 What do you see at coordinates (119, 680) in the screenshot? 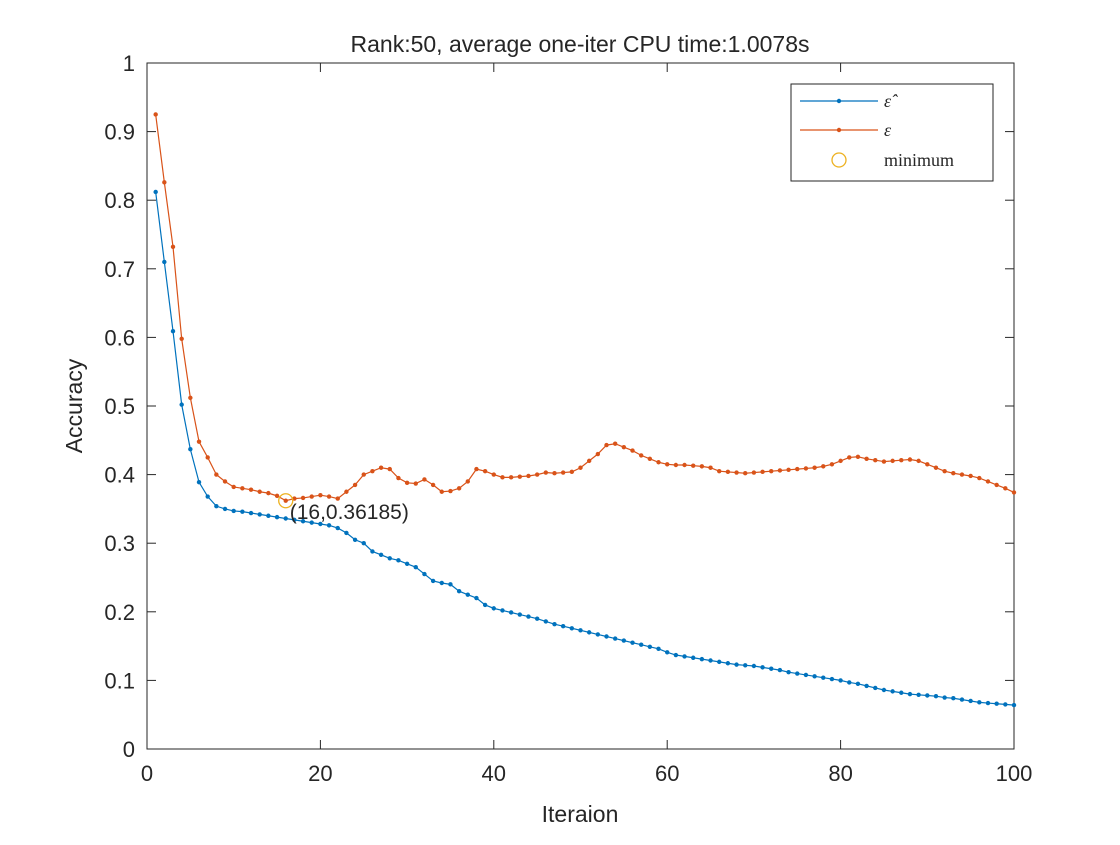
I see `y-tick-label: 0.1` at bounding box center [119, 680].